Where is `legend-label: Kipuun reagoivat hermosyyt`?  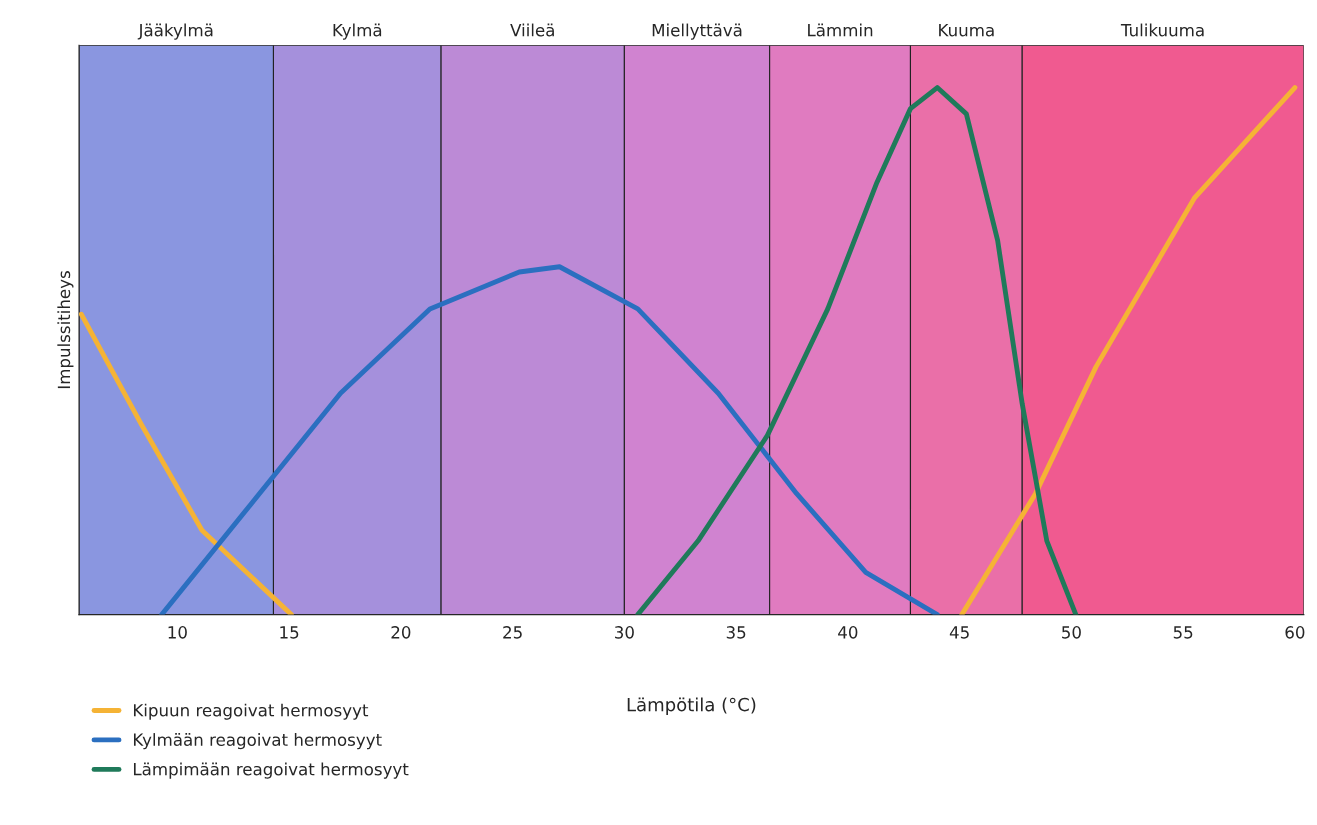 legend-label: Kipuun reagoivat hermosyyt is located at coordinates (251, 711).